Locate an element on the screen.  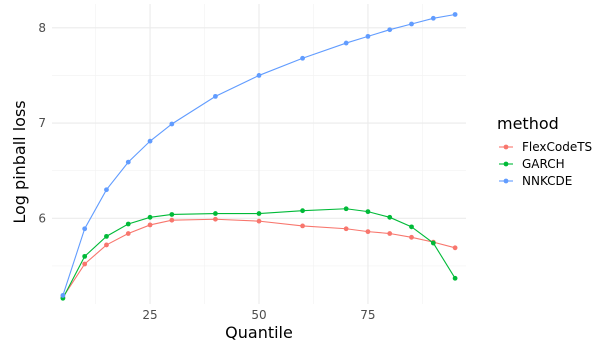
legend-item-flexcodets: FlexCodeTS is located at coordinates (545, 147).